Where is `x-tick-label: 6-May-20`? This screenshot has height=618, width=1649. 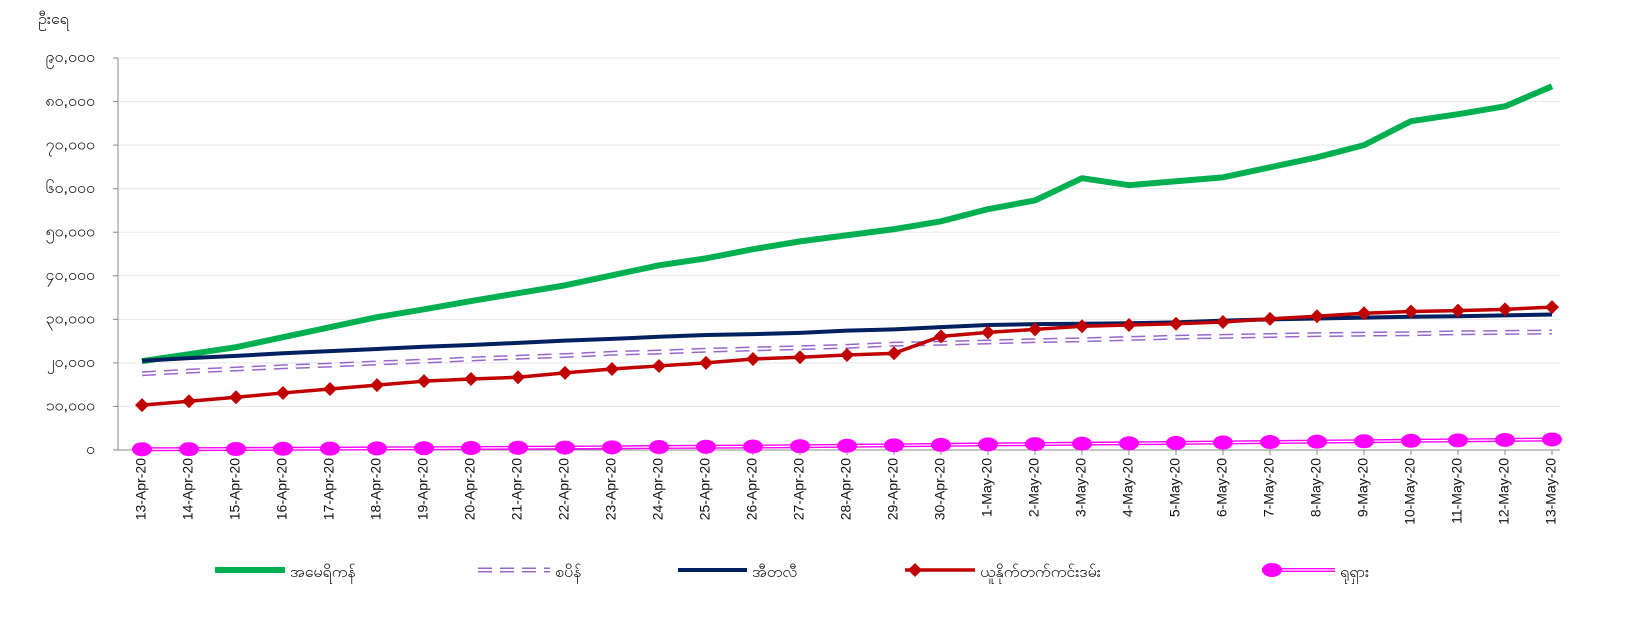
x-tick-label: 6-May-20 is located at coordinates (1222, 487).